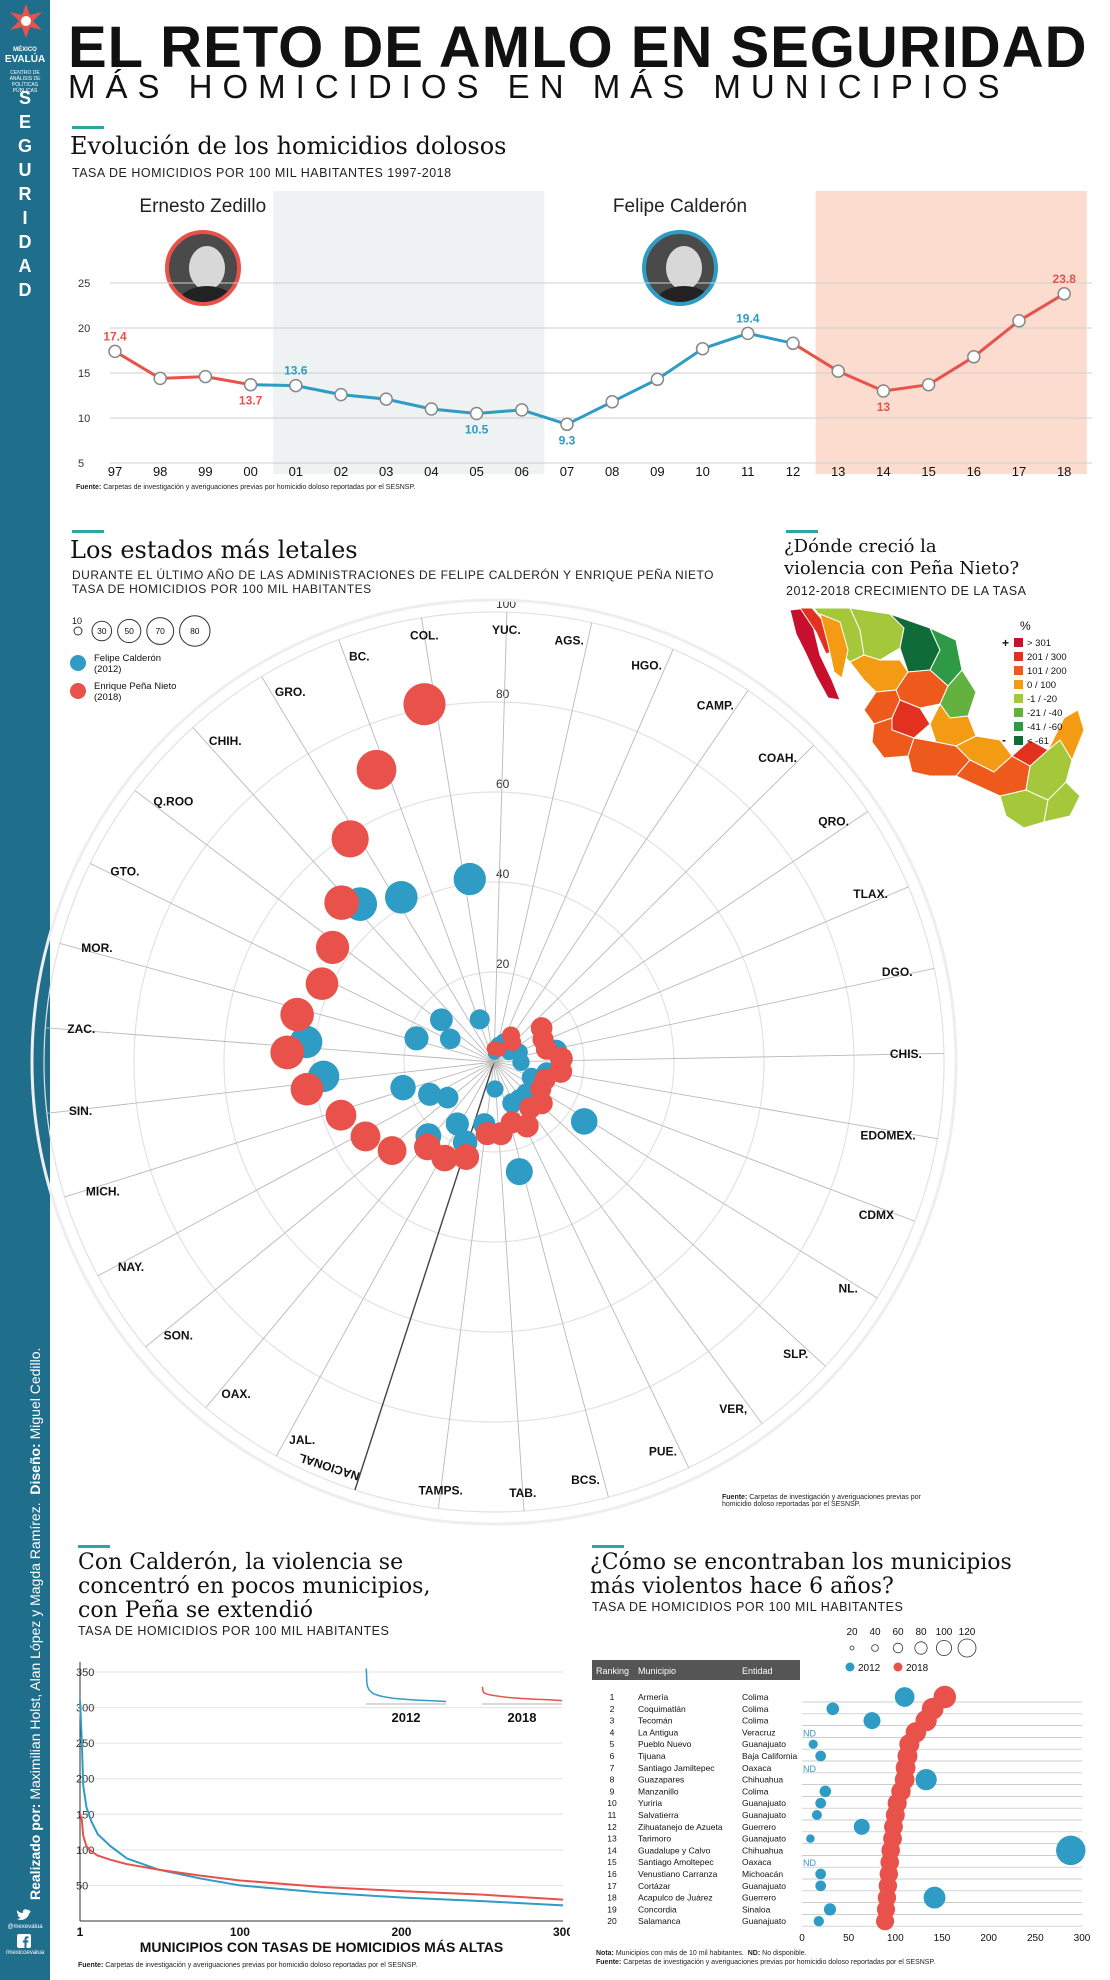  What do you see at coordinates (81, 1029) in the screenshot?
I see `state-label: ZAC.` at bounding box center [81, 1029].